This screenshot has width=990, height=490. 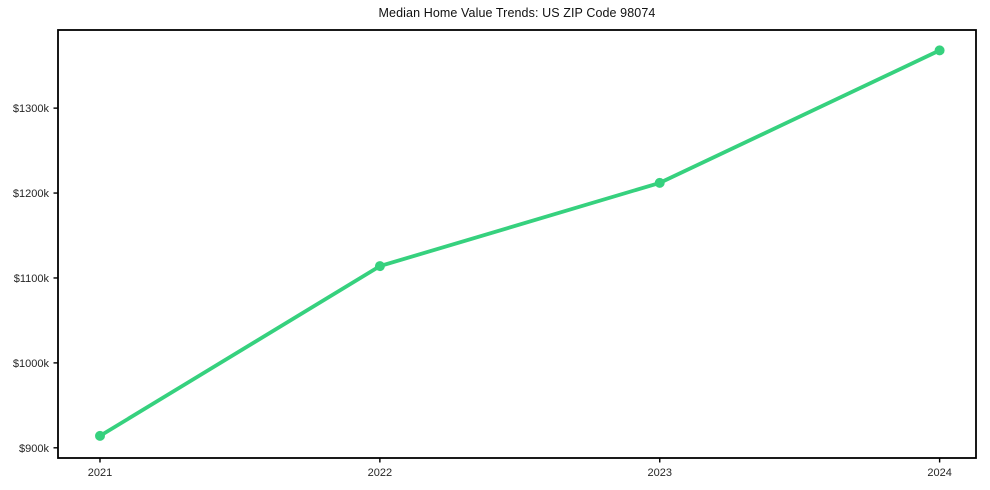 What do you see at coordinates (100, 435) in the screenshot?
I see `data-point-2021` at bounding box center [100, 435].